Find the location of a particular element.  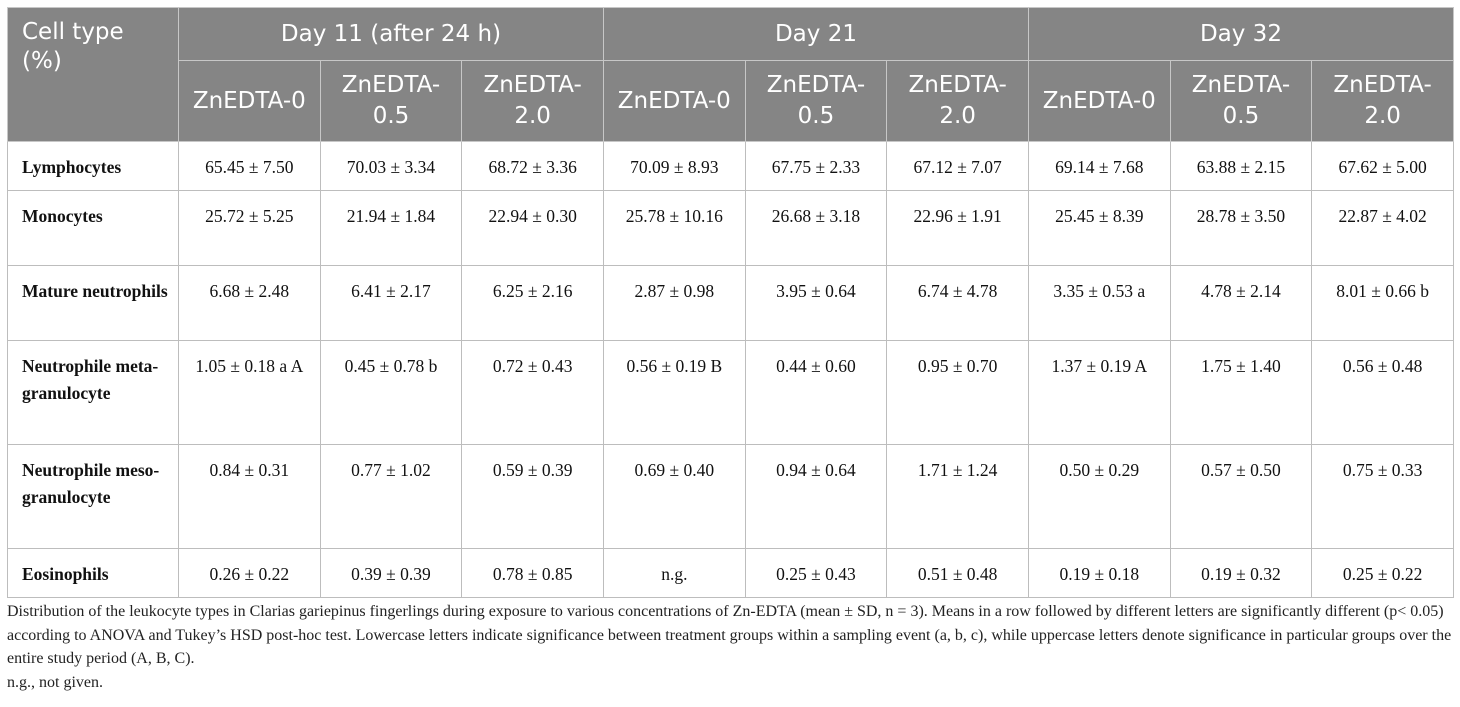

group-header-day-32: Day 32 is located at coordinates (1240, 34).